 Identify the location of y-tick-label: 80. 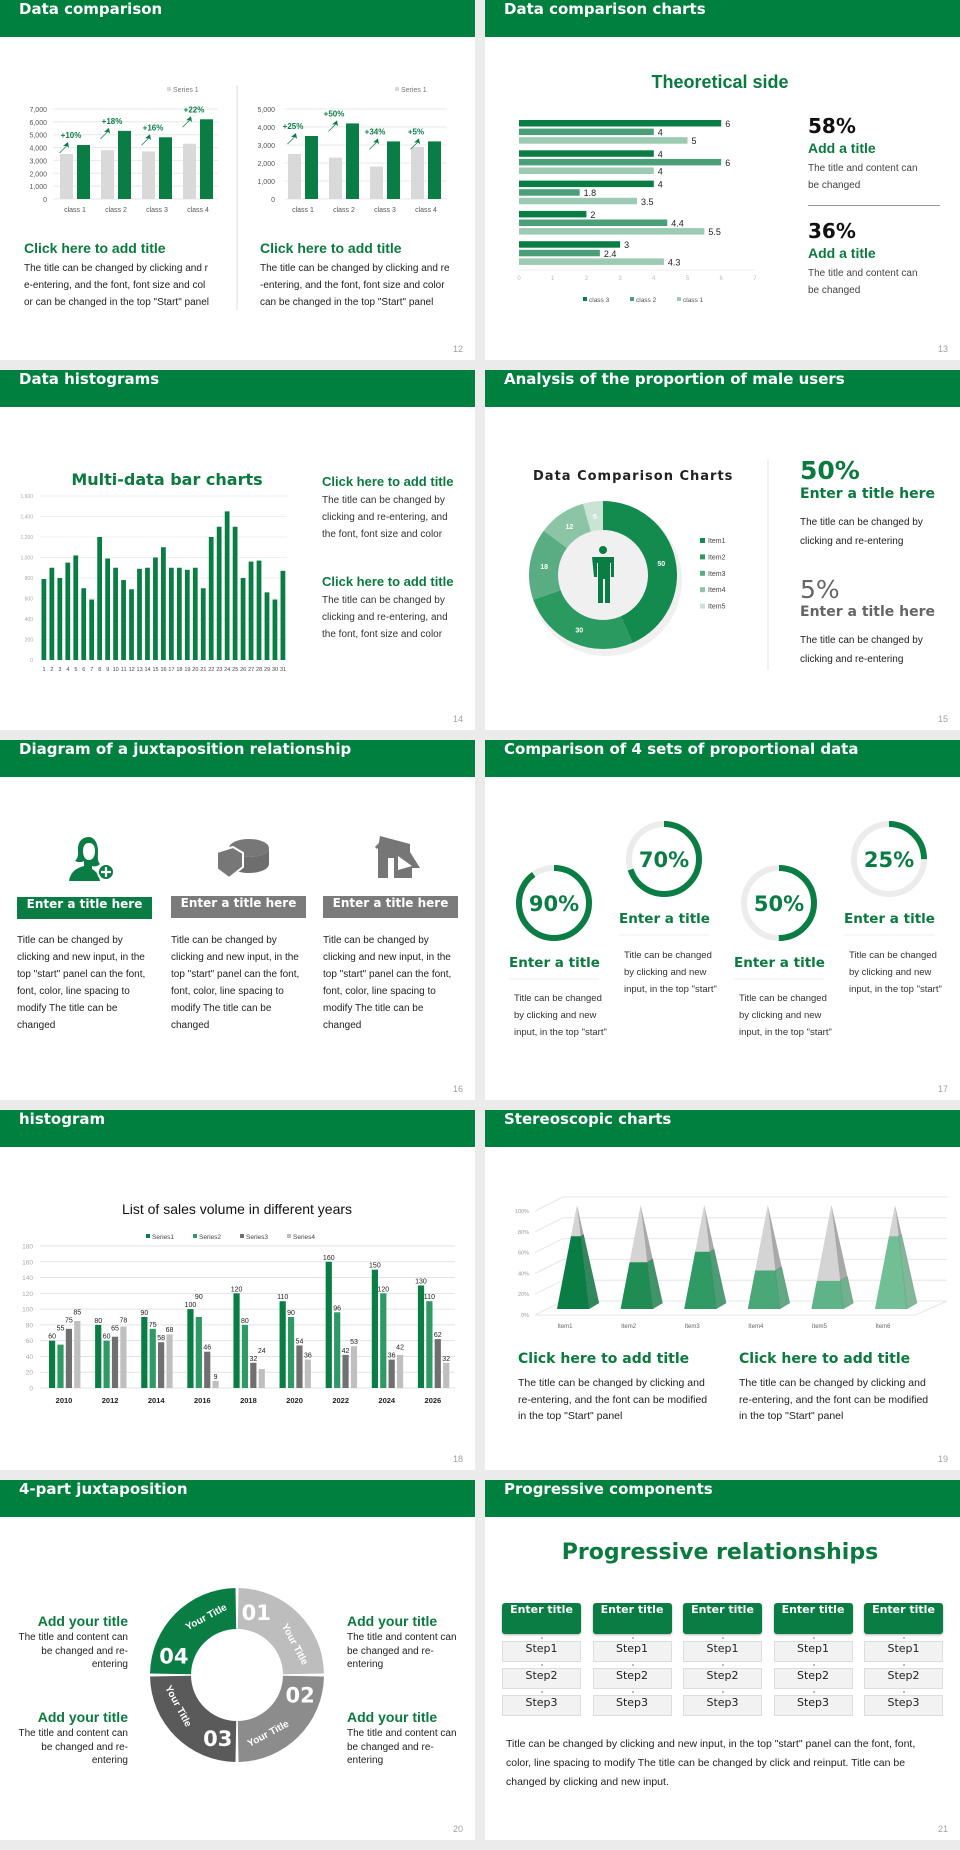
(30, 1325).